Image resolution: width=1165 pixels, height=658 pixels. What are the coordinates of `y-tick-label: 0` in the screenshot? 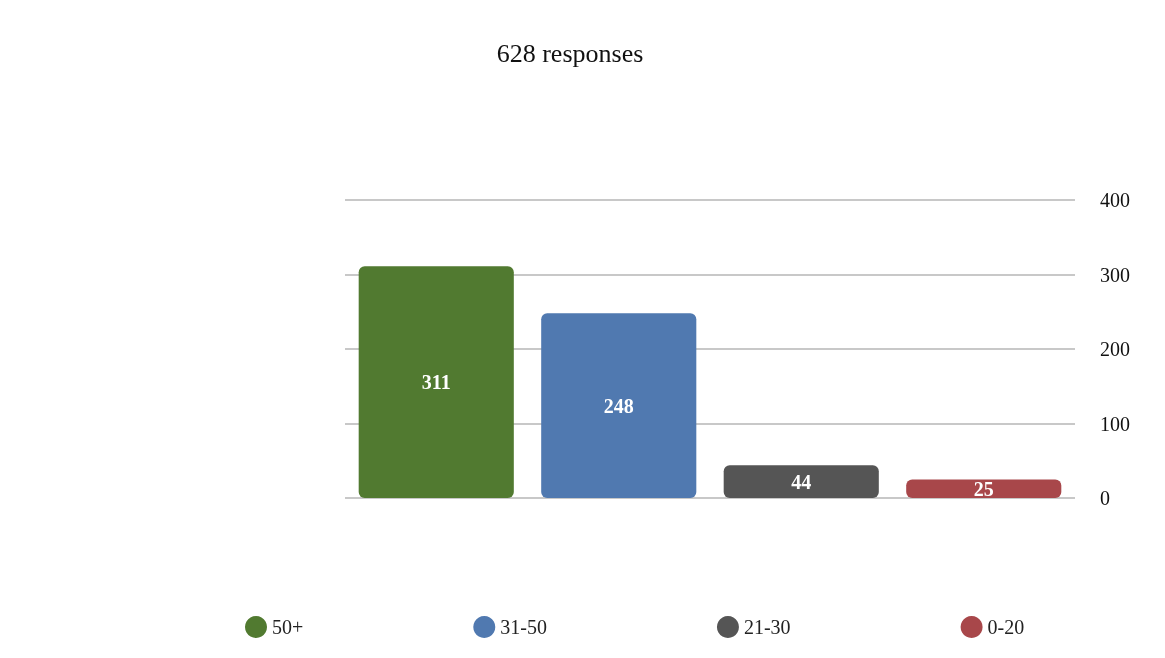 It's located at (1105, 498).